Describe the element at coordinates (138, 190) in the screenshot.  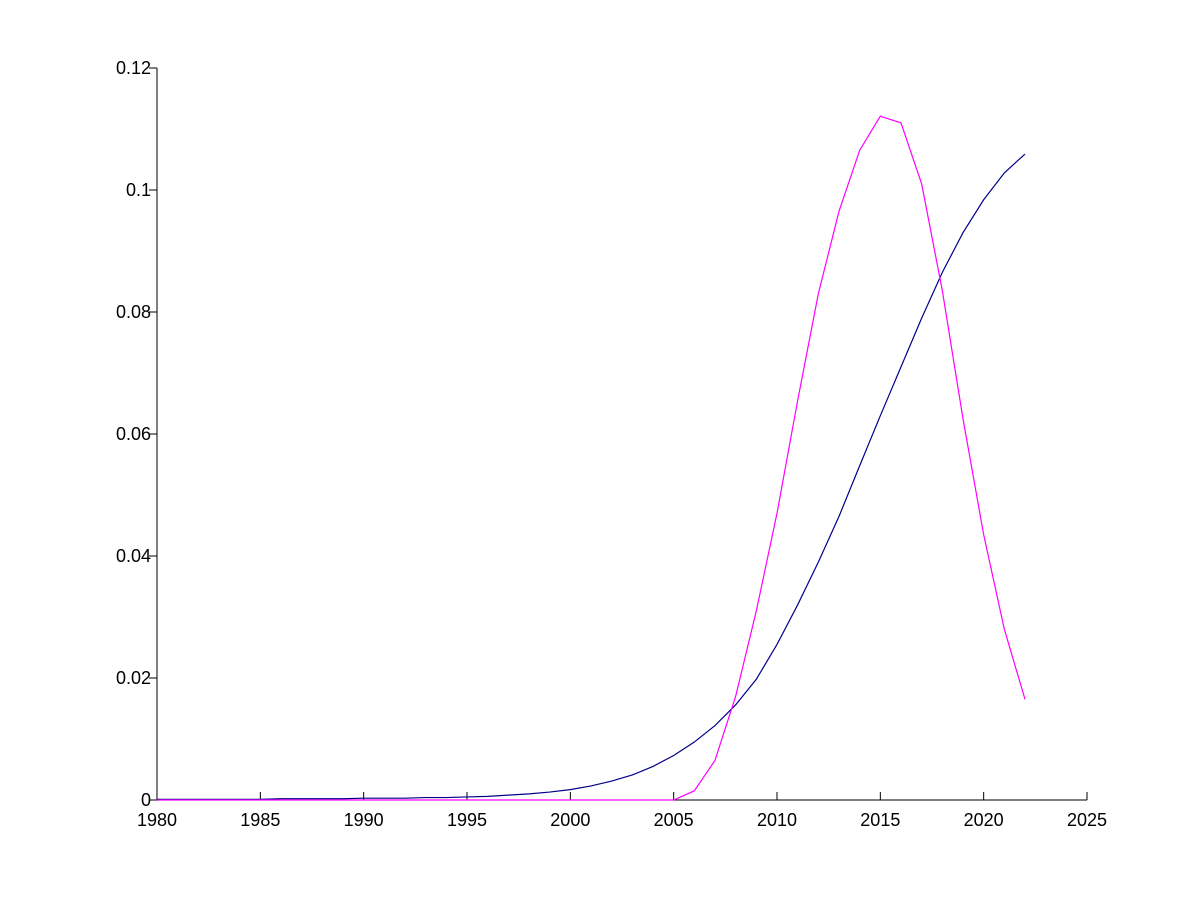
I see `y-tick-label: 0.1` at that location.